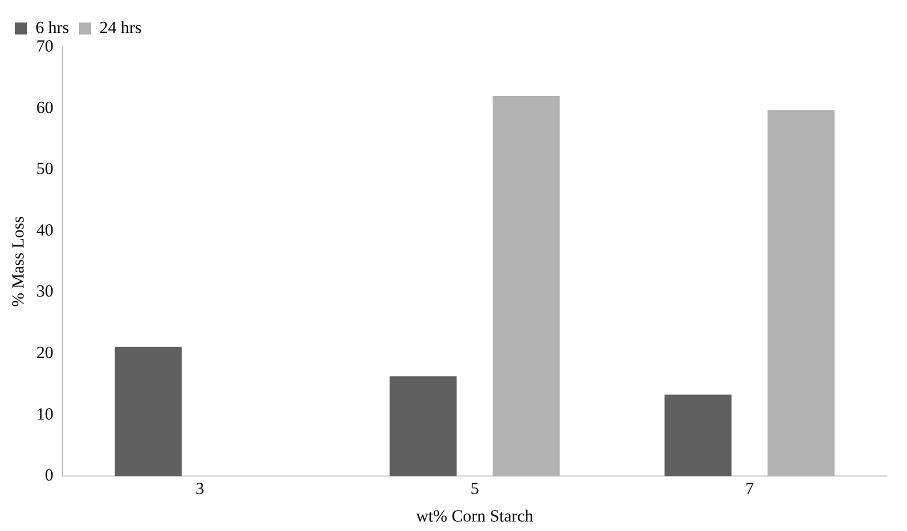 The width and height of the screenshot is (907, 531). I want to click on y-tick-label: 50, so click(45, 168).